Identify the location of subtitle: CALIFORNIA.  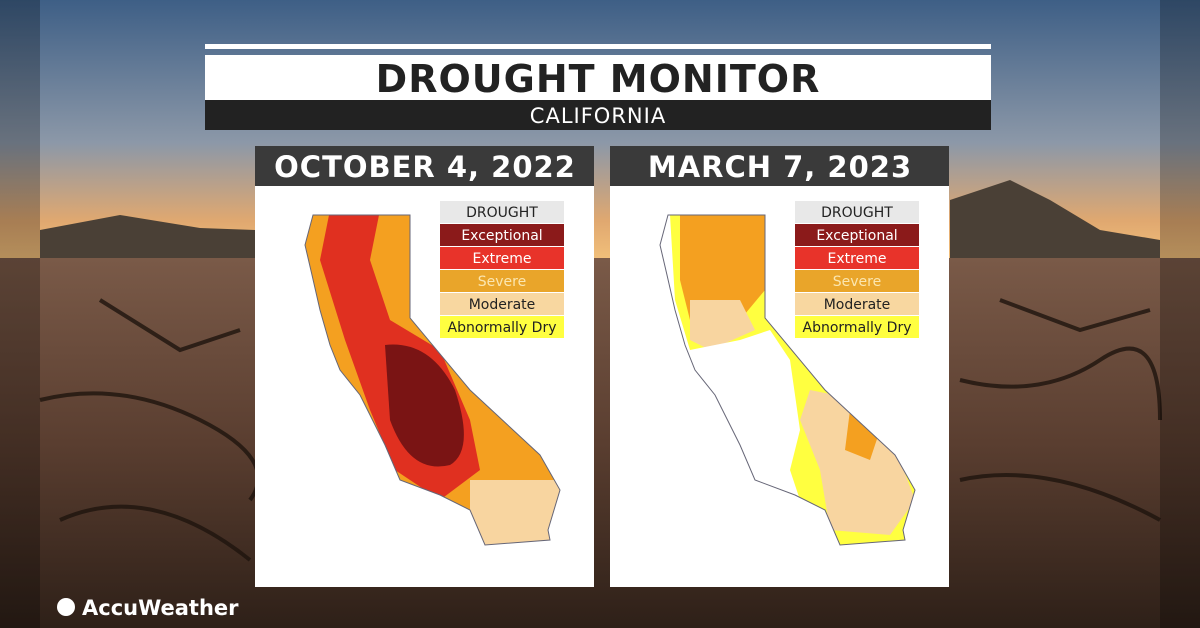
(598, 116).